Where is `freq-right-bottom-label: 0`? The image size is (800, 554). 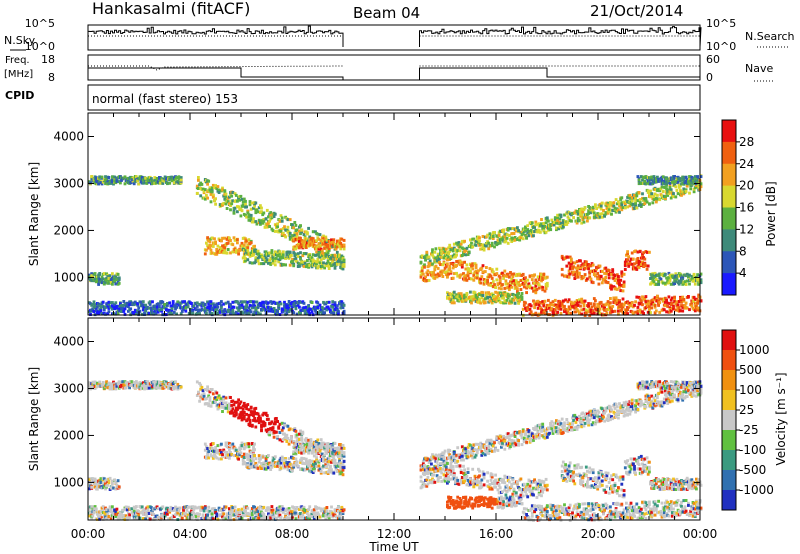 freq-right-bottom-label: 0 is located at coordinates (709, 77).